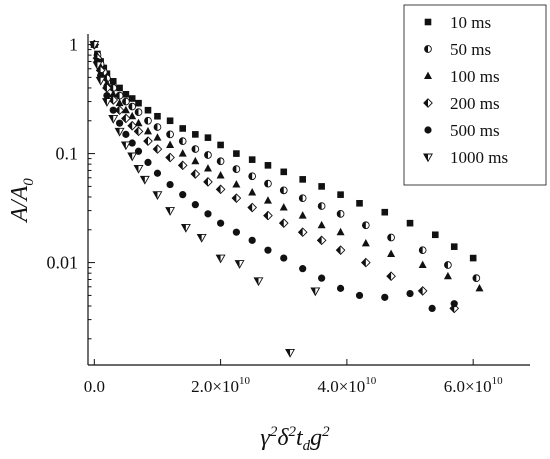 This screenshot has height=459, width=550. I want to click on legend: 10 ms 50 ms 100 ms 200 ms 500 ms 1000 ms, so click(475, 95).